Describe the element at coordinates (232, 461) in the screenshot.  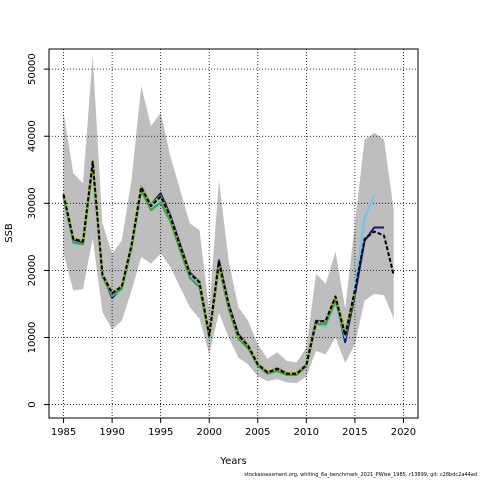
I see `x-axis-label: Years` at that location.